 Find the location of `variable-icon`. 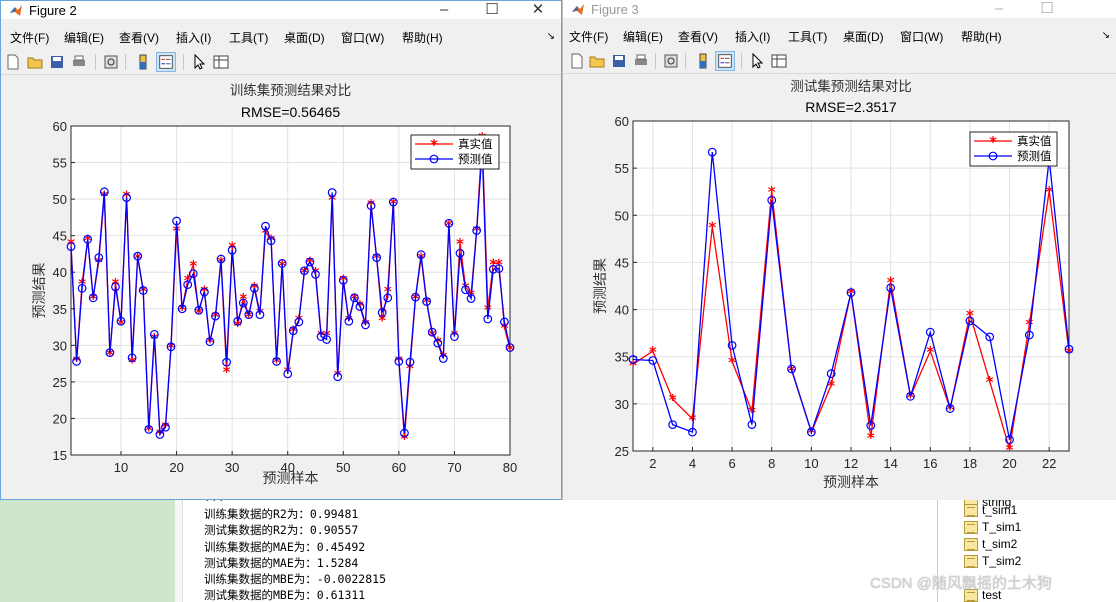

variable-icon is located at coordinates (971, 527).